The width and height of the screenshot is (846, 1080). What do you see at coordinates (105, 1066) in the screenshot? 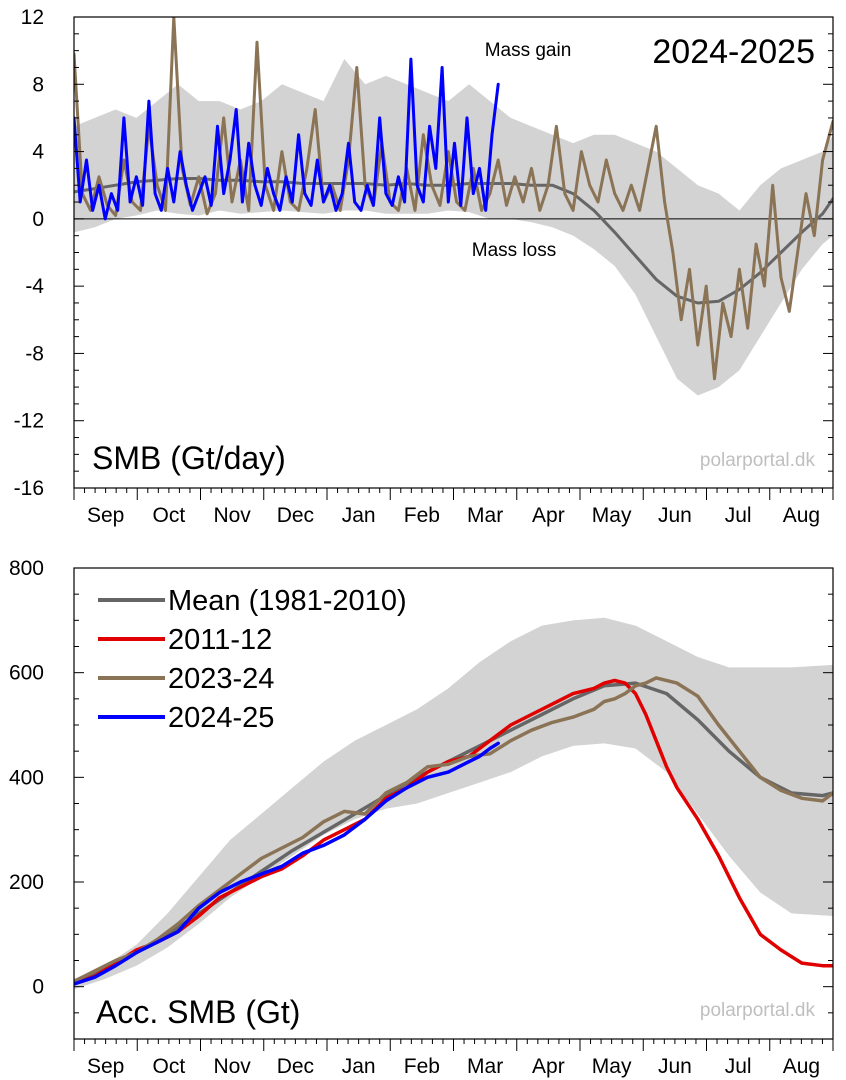
I see `acc-smb-x-tick-label: Sep` at bounding box center [105, 1066].